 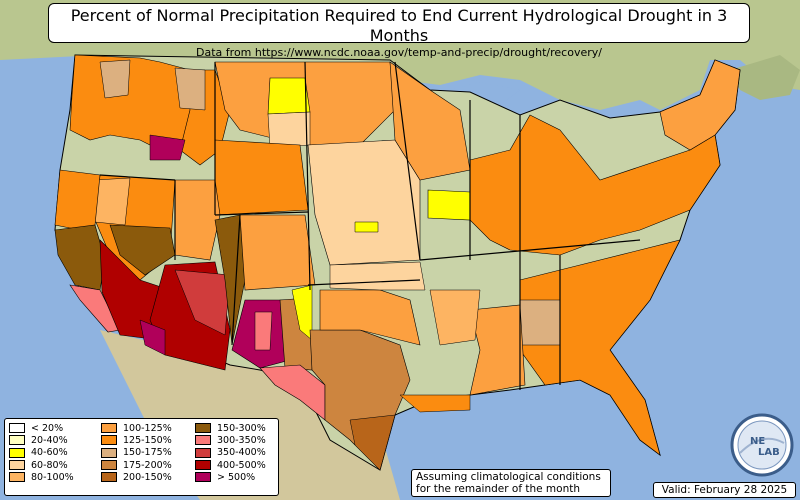 What do you see at coordinates (230, 440) in the screenshot?
I see `legend-item: 300-350%` at bounding box center [230, 440].